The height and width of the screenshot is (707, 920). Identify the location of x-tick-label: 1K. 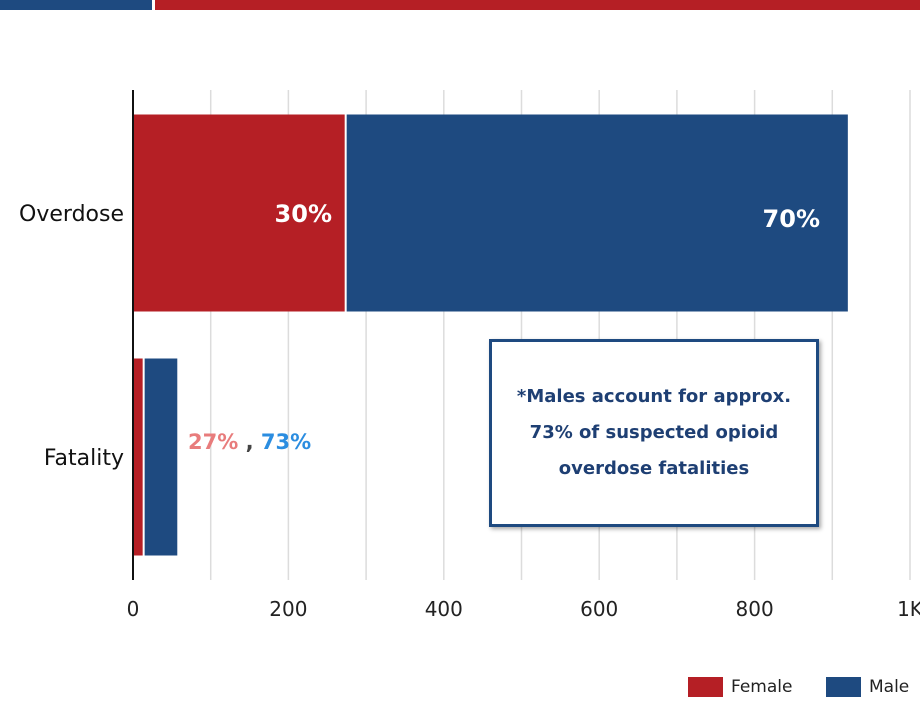
(908, 609).